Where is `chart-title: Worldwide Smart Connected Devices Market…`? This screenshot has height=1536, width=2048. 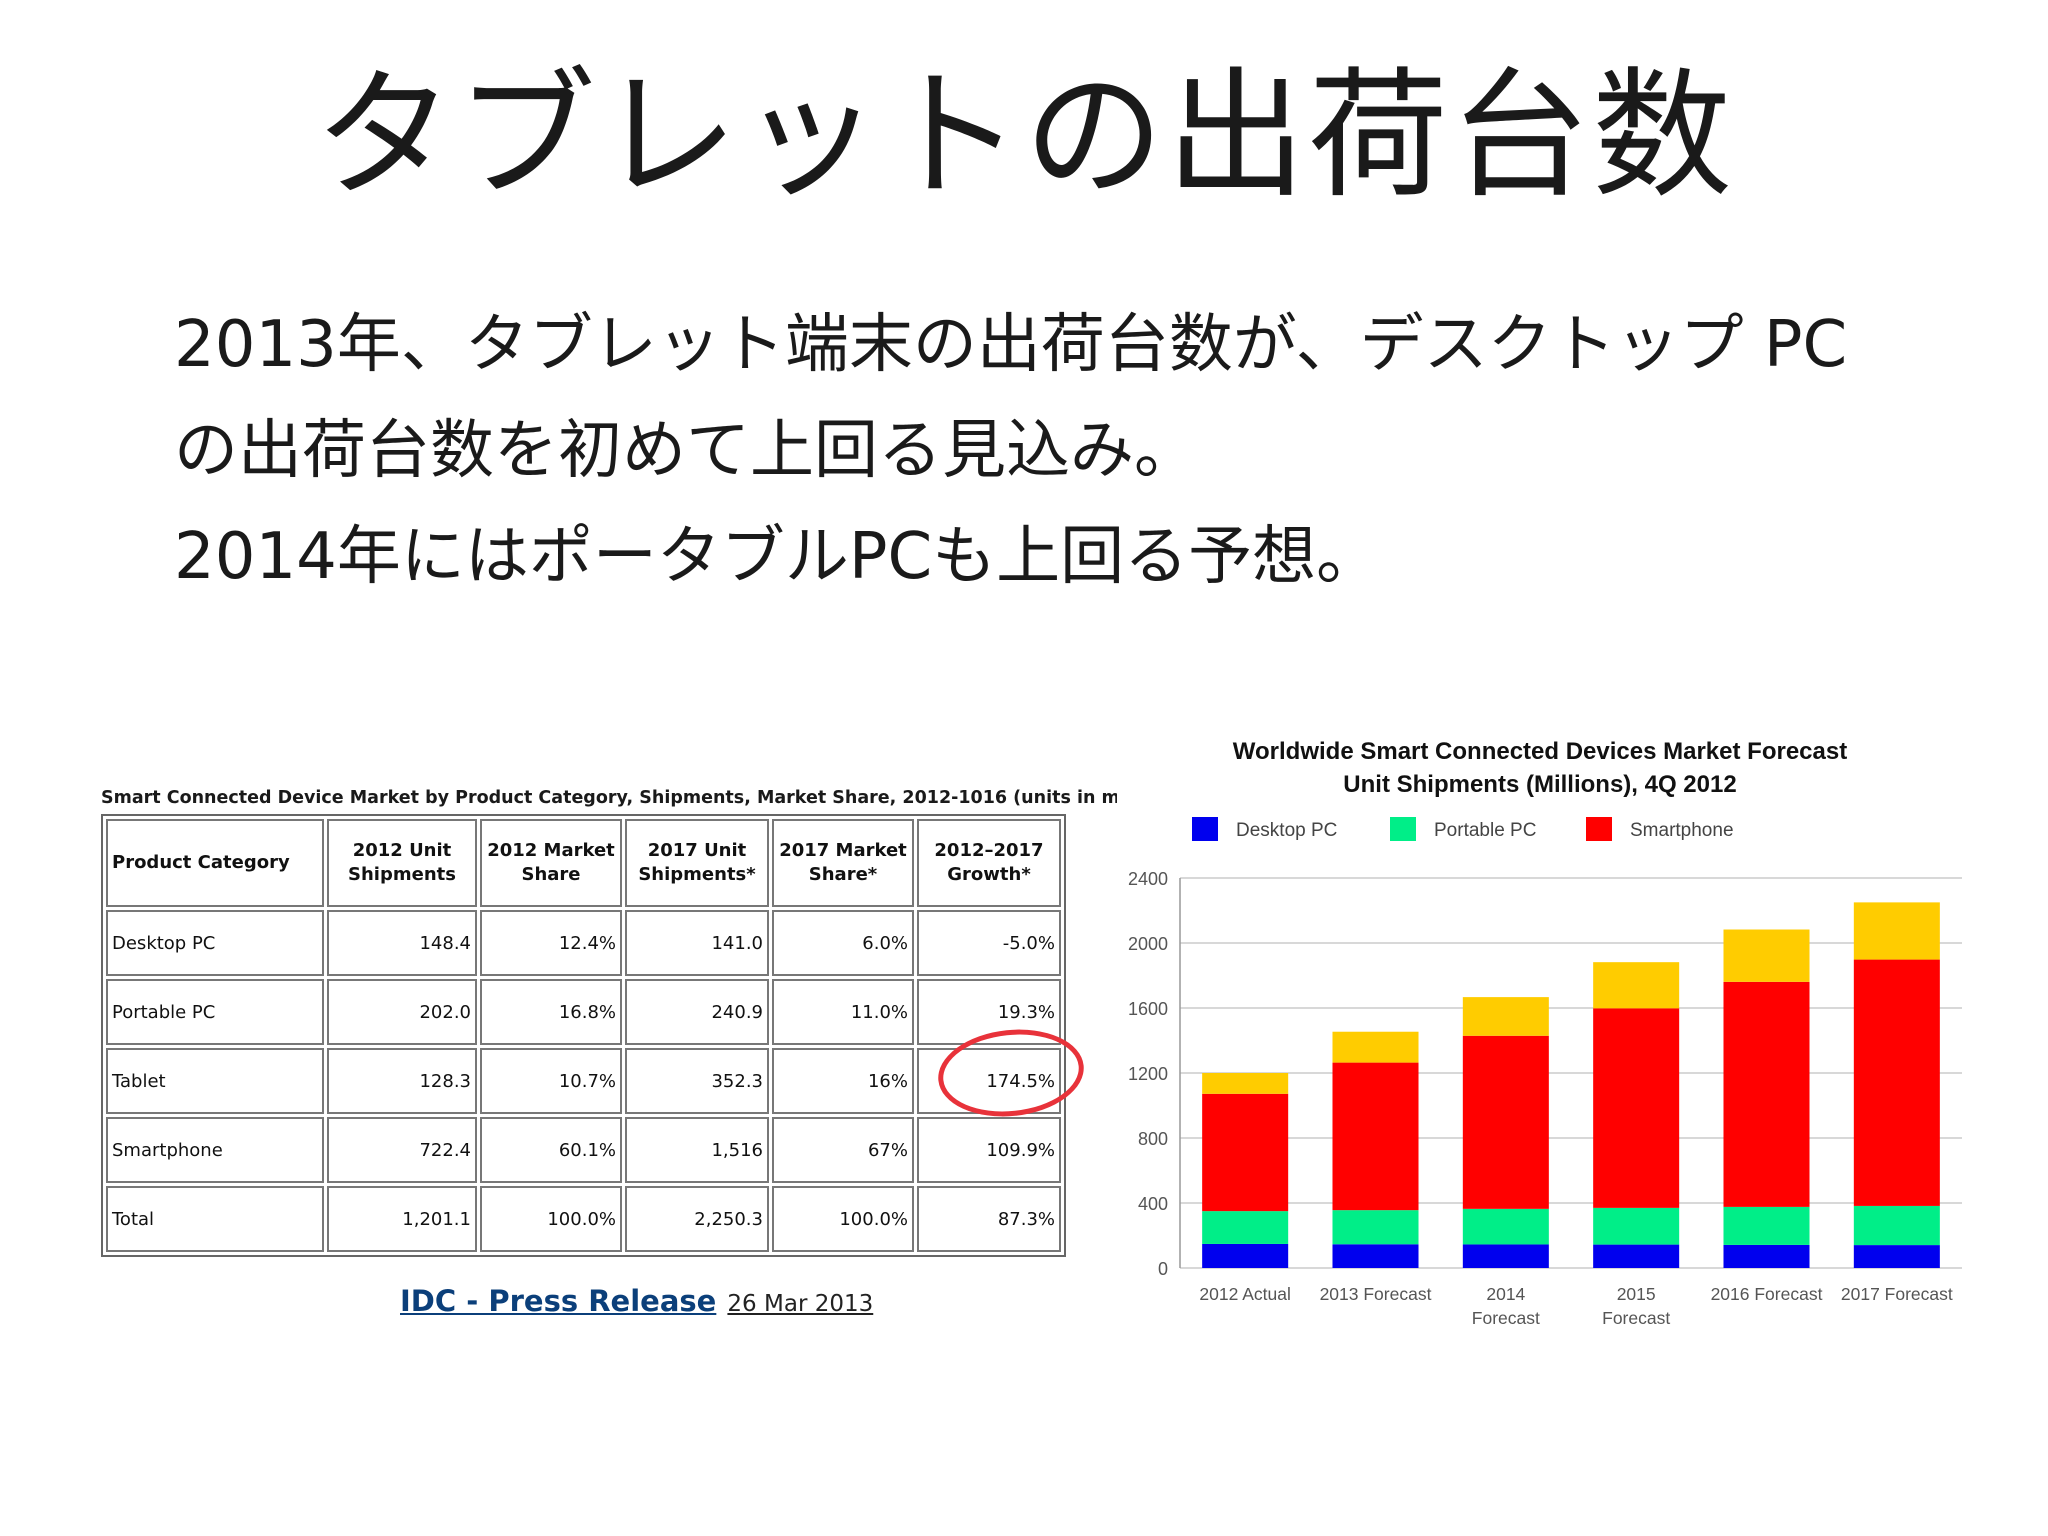 chart-title: Worldwide Smart Connected Devices Market… is located at coordinates (1540, 751).